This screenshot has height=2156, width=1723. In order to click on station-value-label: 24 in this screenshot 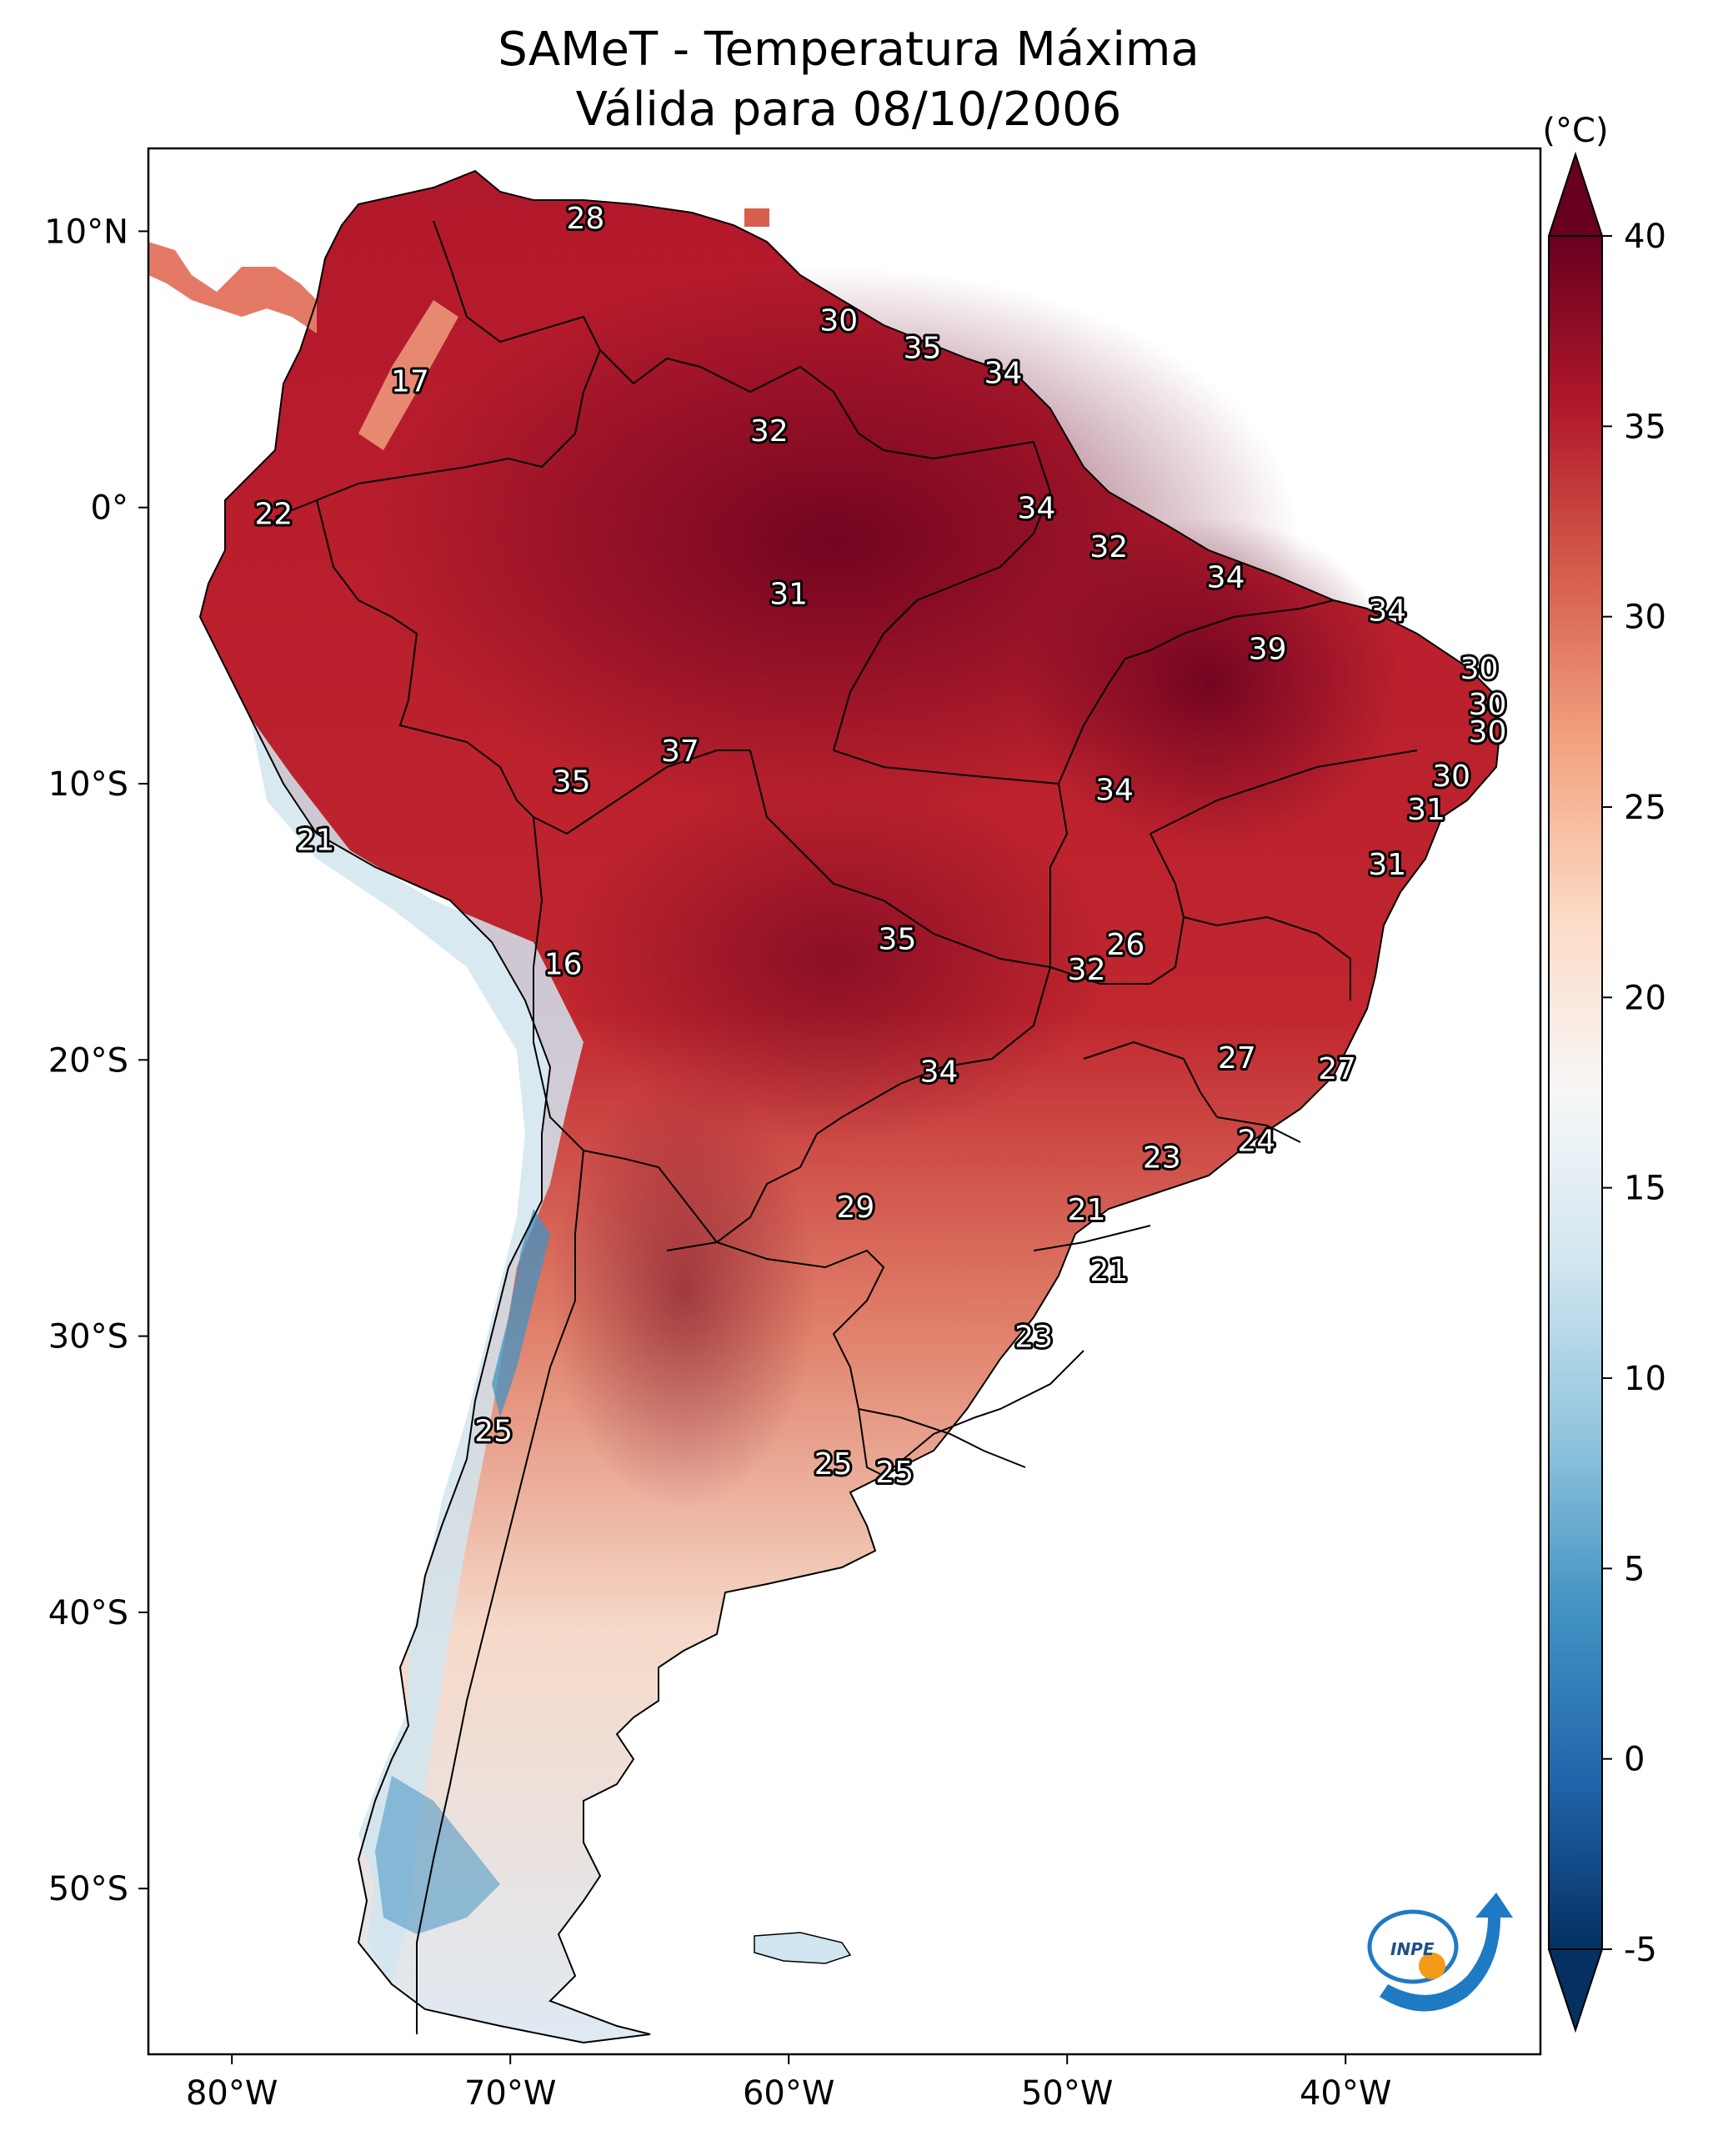, I will do `click(1256, 1141)`.